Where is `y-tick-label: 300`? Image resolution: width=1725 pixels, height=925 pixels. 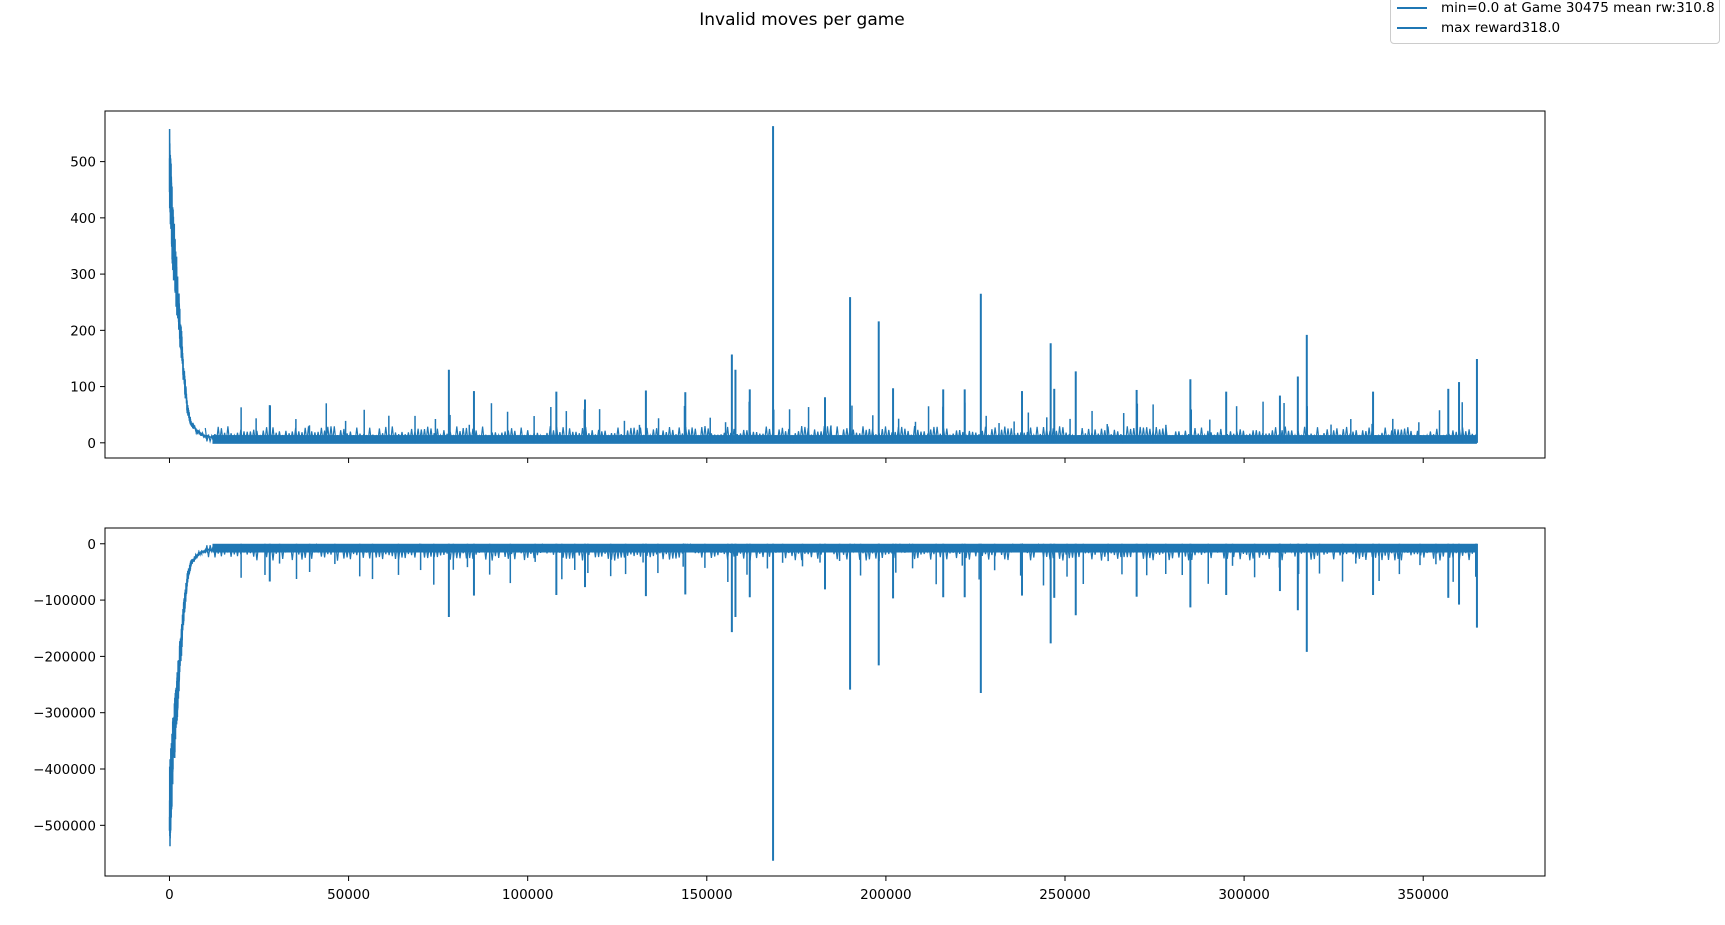
y-tick-label: 300 is located at coordinates (83, 275).